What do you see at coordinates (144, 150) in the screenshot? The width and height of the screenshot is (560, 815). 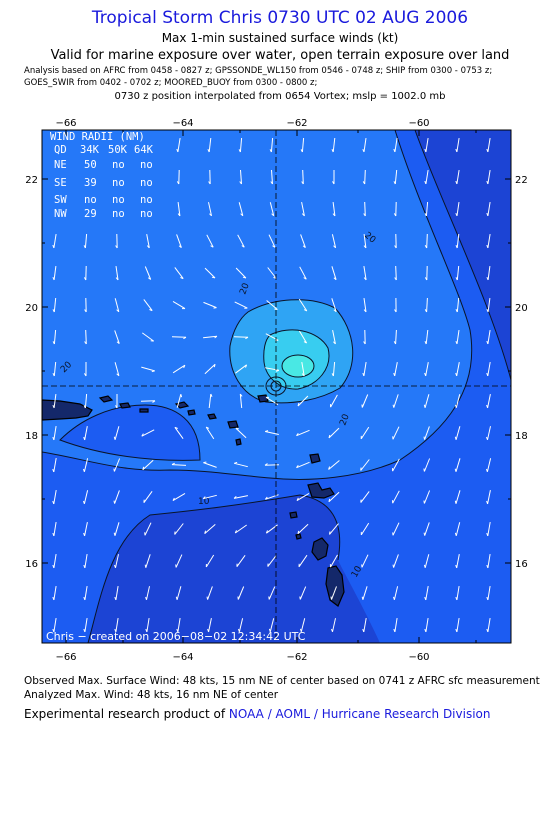 I see `wind-radii-header-64k: 64K` at bounding box center [144, 150].